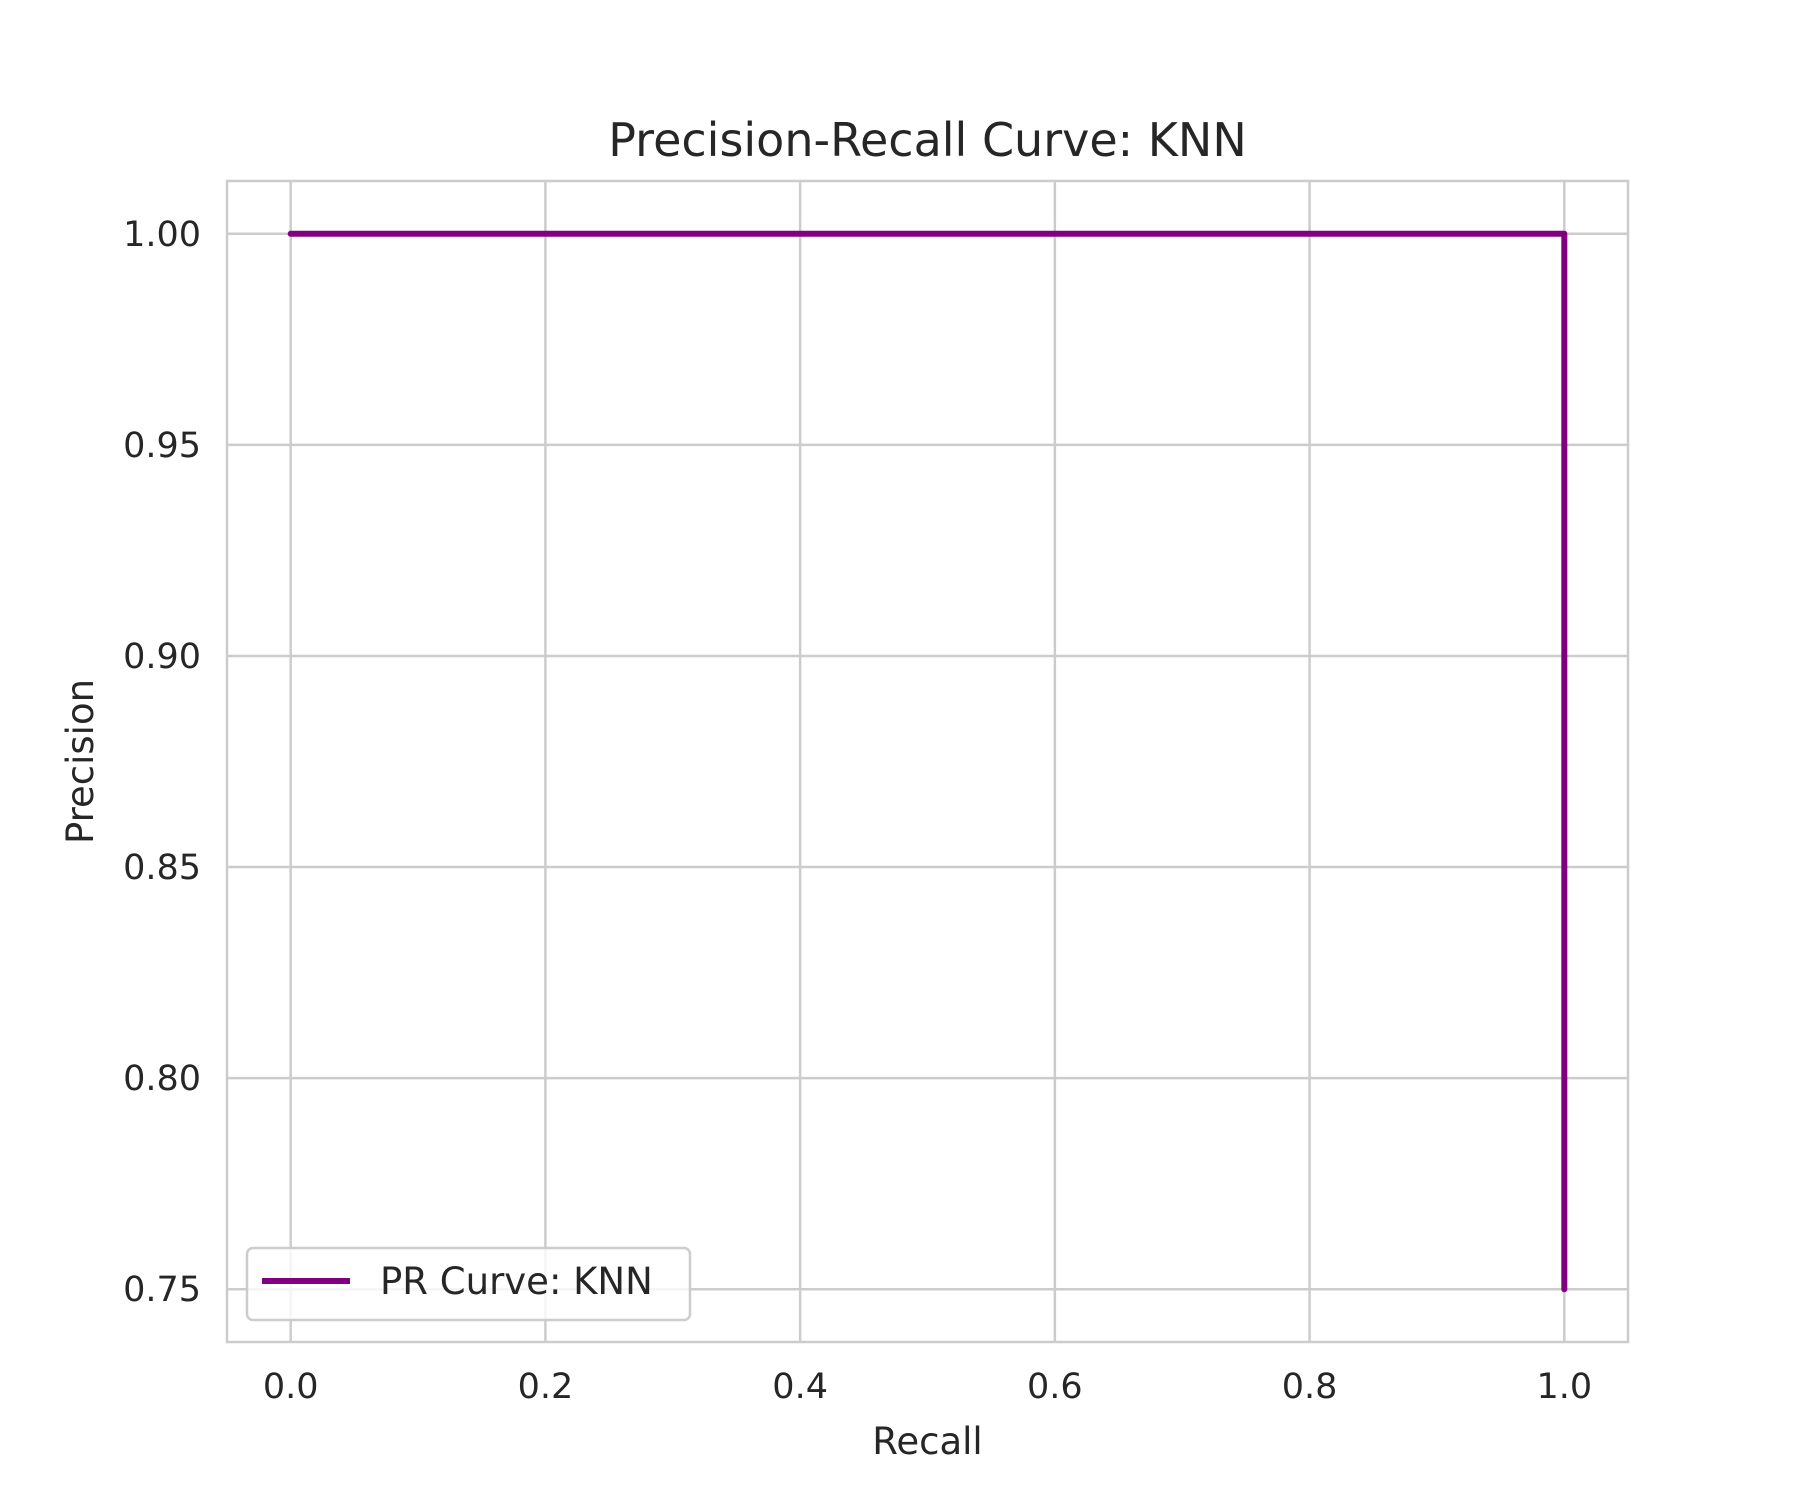 The width and height of the screenshot is (1800, 1500). Describe the element at coordinates (291, 1387) in the screenshot. I see `x-tick-label: 0.0` at that location.